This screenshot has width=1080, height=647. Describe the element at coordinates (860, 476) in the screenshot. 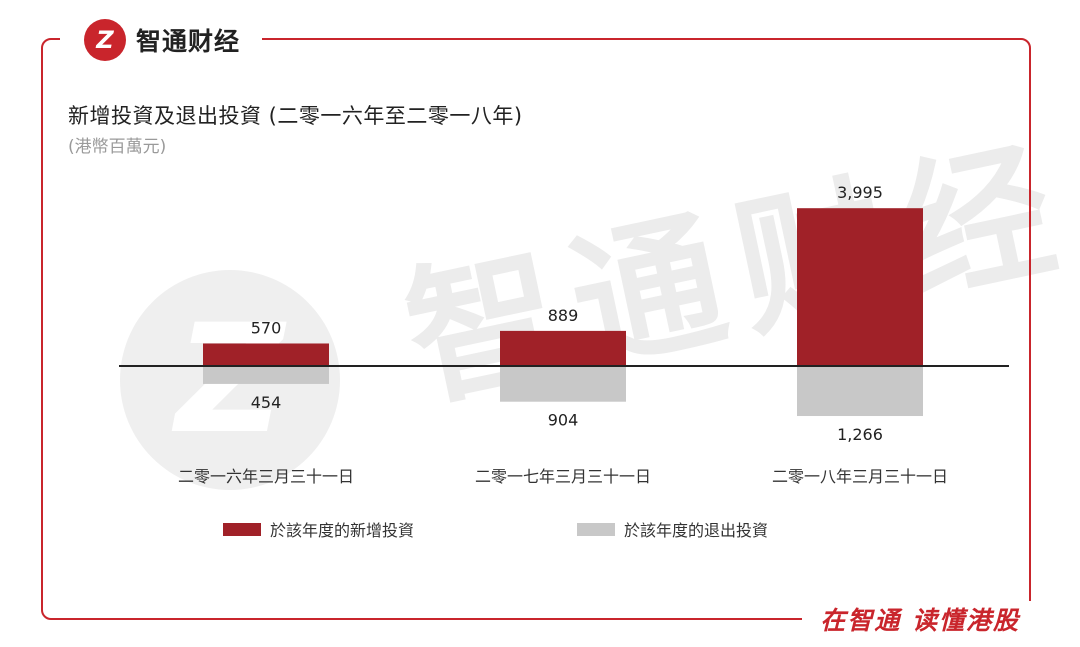

I see `category-label-2: 二零一八年三月三十一日` at that location.